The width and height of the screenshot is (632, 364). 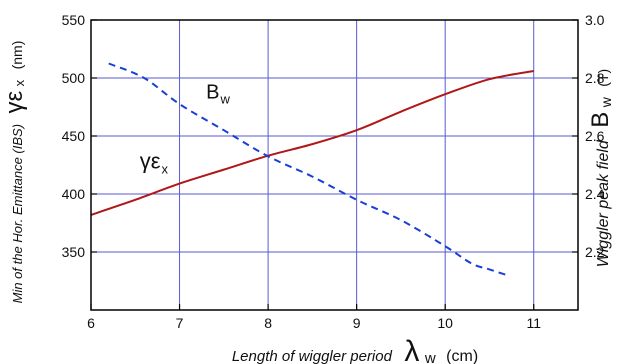 What do you see at coordinates (533, 323) in the screenshot?
I see `x-tick-label: 11` at bounding box center [533, 323].